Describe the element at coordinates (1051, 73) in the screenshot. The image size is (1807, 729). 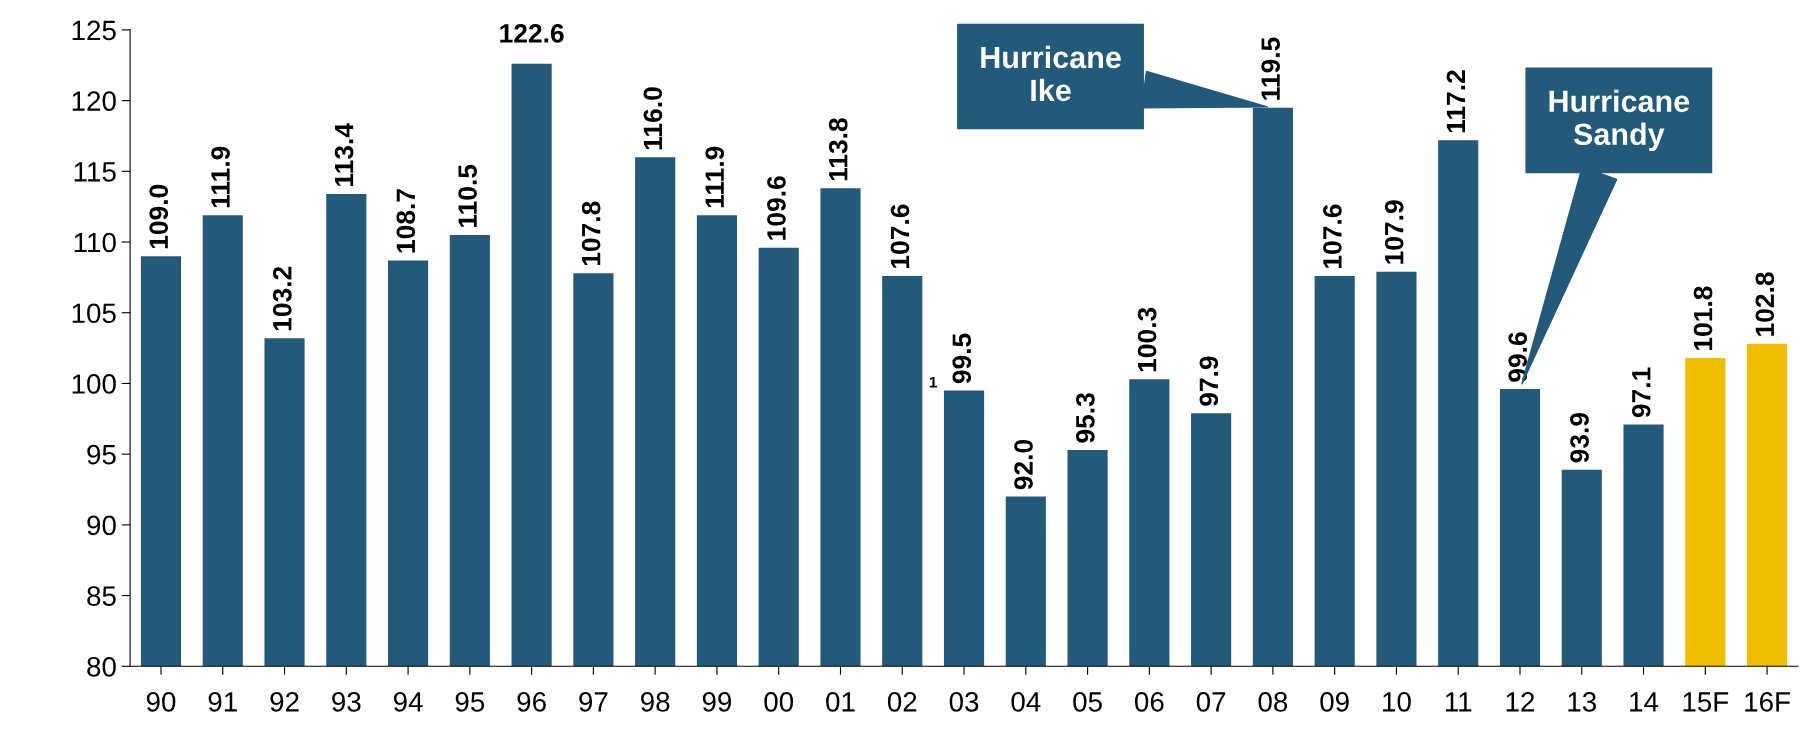
I see `annotation: Hurricane Ike` at that location.